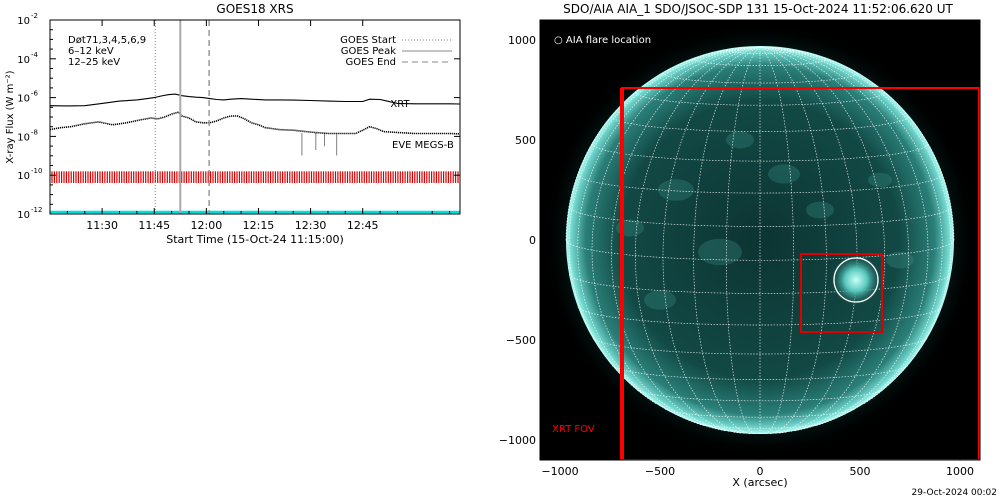 The height and width of the screenshot is (500, 1000). Describe the element at coordinates (573, 429) in the screenshot. I see `xrt-fov-label: XRT FOV` at that location.